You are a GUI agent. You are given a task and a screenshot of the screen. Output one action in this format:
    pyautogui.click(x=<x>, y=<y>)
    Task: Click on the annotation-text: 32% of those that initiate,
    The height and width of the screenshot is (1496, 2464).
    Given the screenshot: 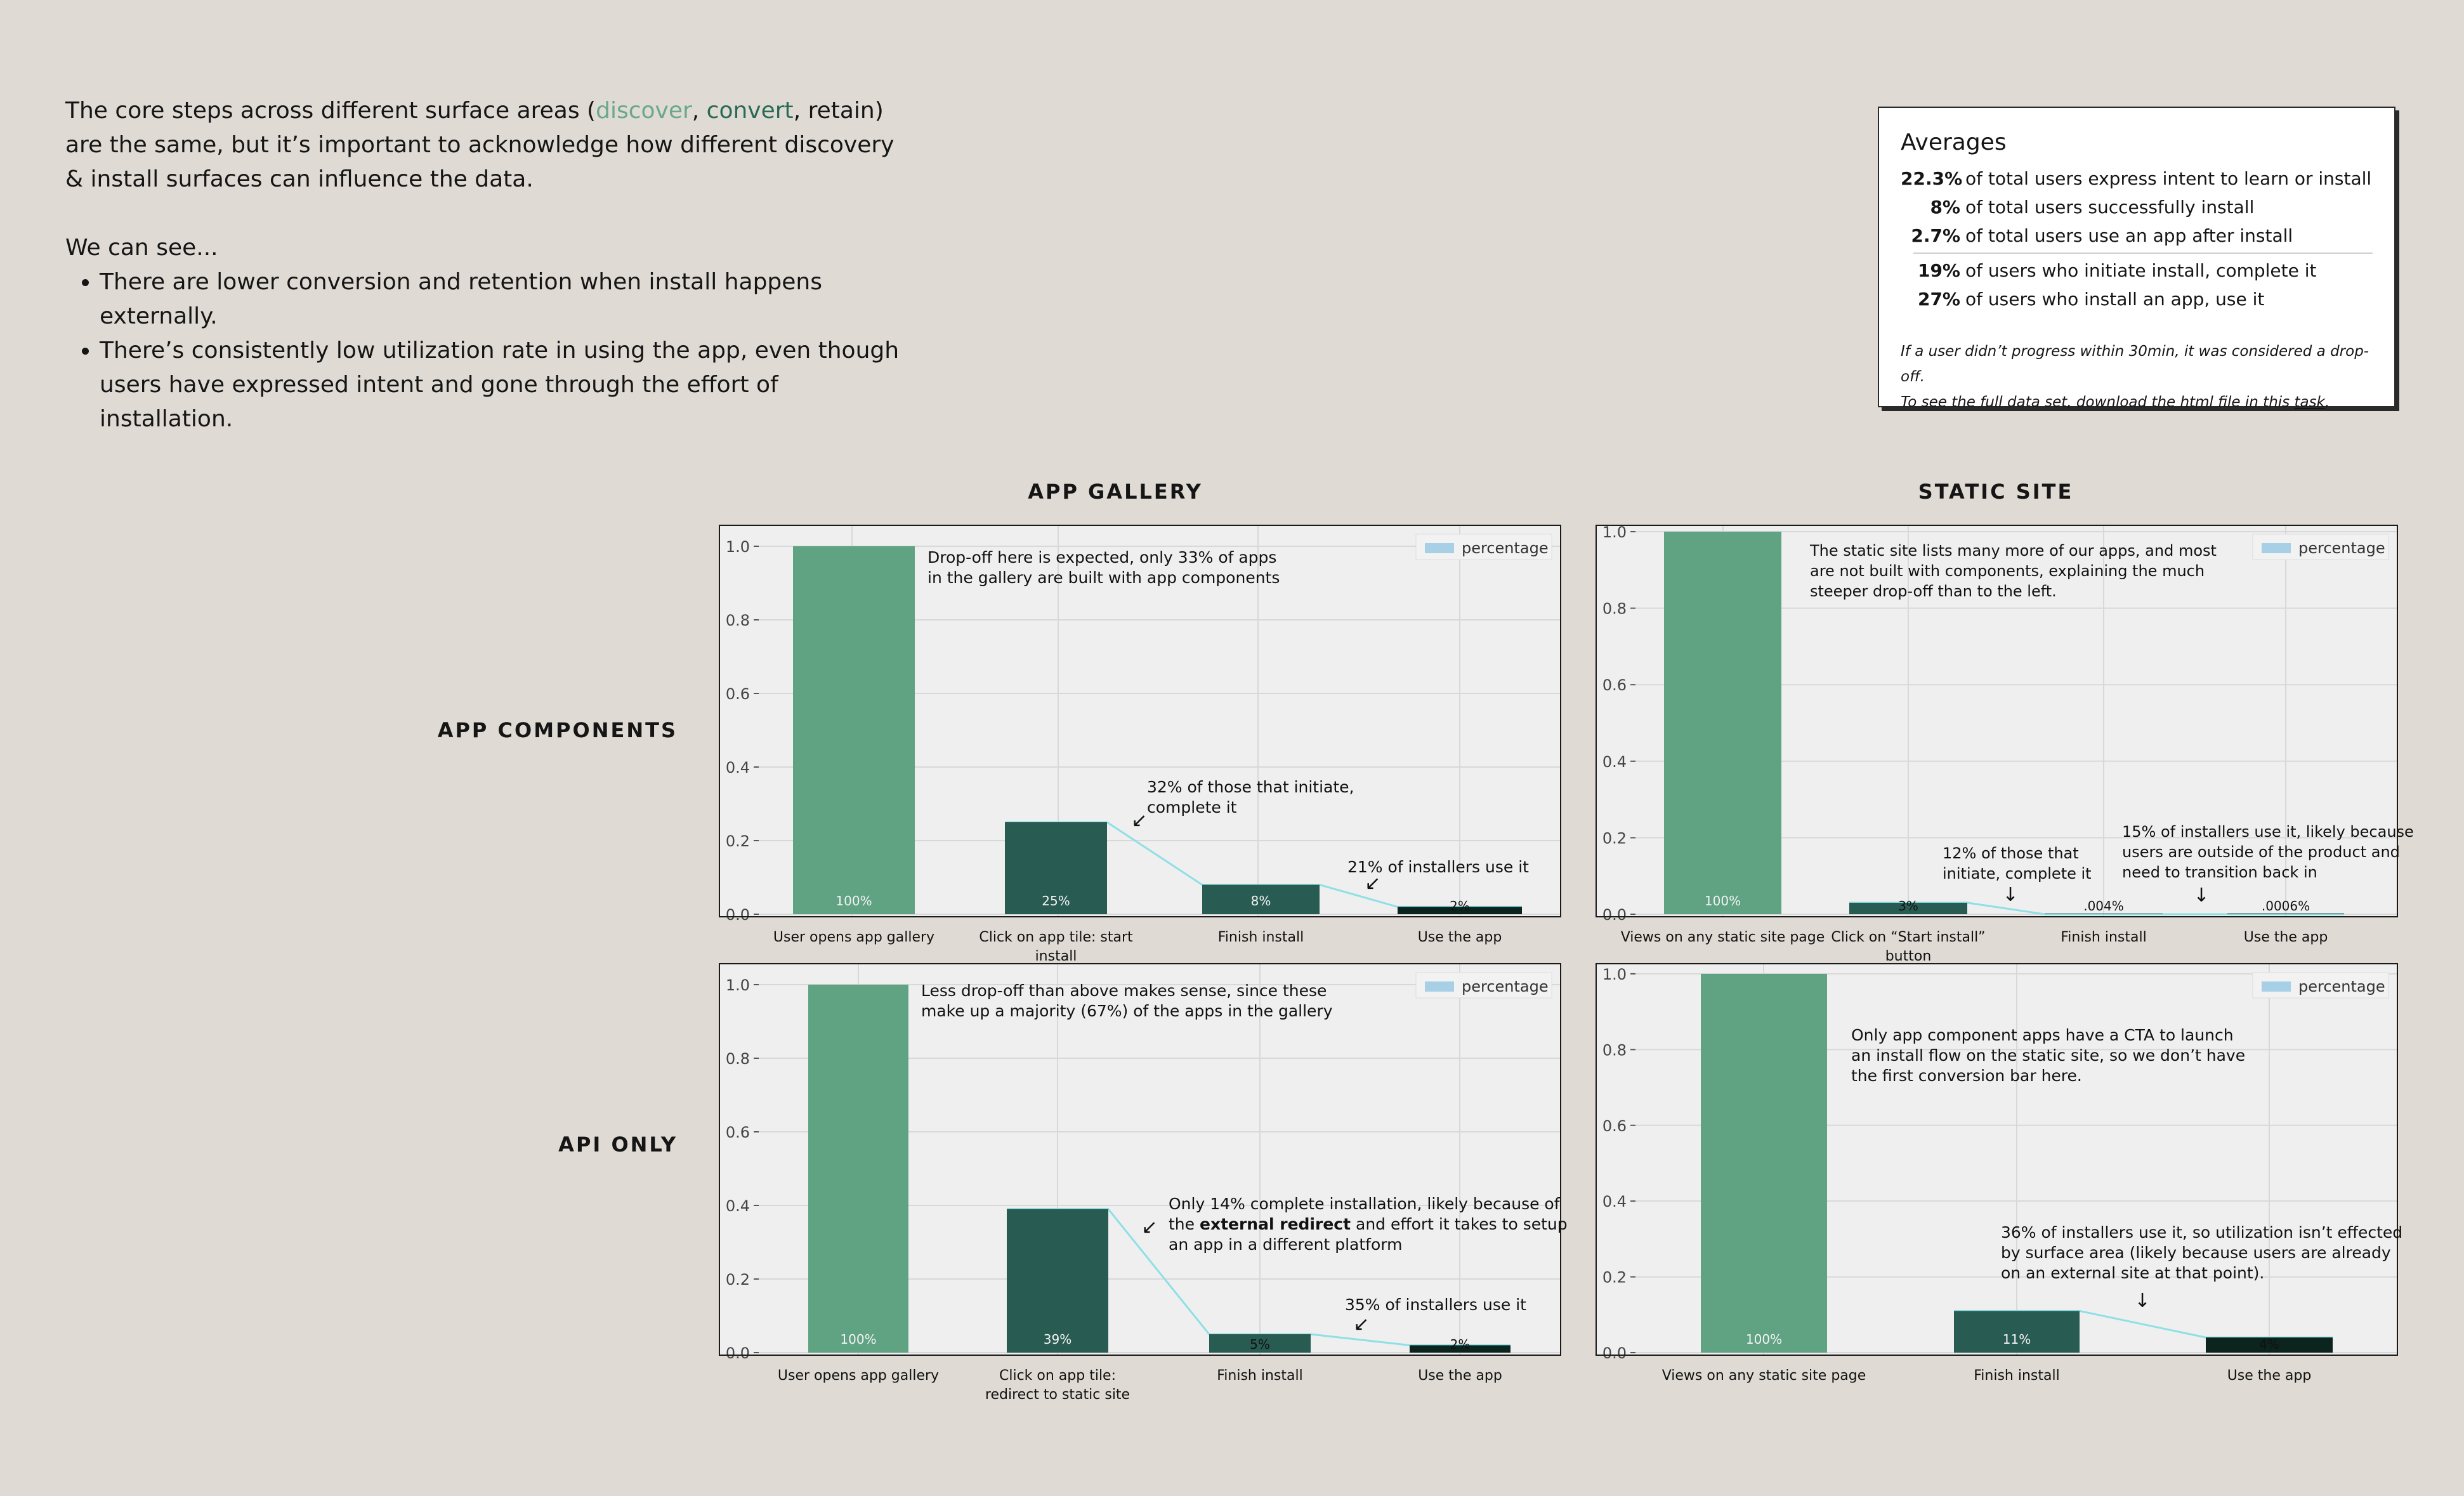 What is the action you would take?
    pyautogui.click(x=1250, y=787)
    